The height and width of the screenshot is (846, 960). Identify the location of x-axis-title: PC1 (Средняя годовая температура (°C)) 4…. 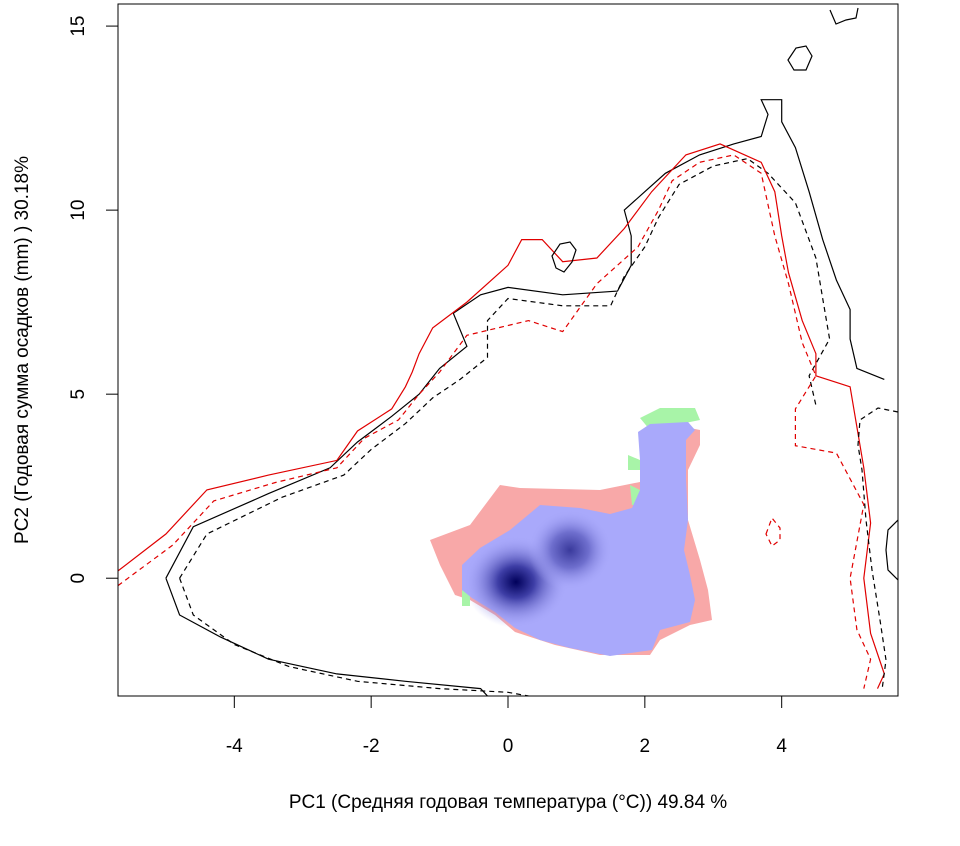
(508, 802).